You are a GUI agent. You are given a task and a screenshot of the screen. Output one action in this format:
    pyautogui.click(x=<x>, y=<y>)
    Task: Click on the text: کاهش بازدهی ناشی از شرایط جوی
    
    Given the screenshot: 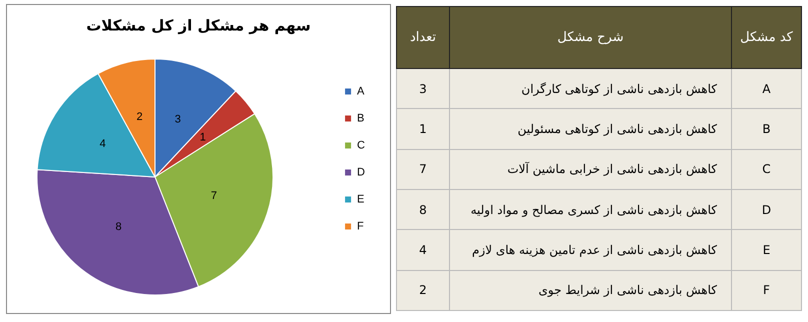 What is the action you would take?
    pyautogui.click(x=591, y=290)
    